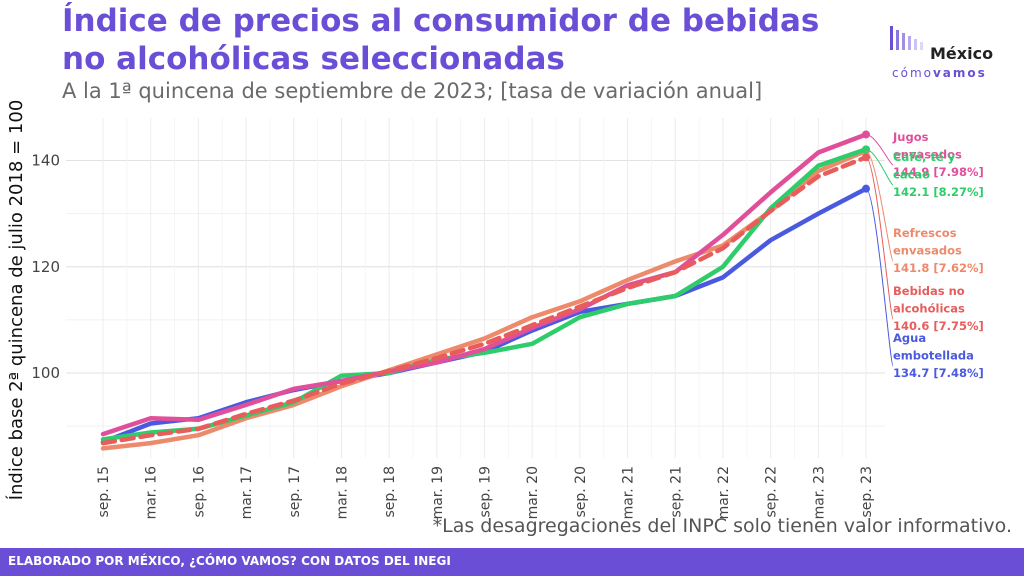  What do you see at coordinates (629, 492) in the screenshot?
I see `x-tick-label: mar. 21` at bounding box center [629, 492].